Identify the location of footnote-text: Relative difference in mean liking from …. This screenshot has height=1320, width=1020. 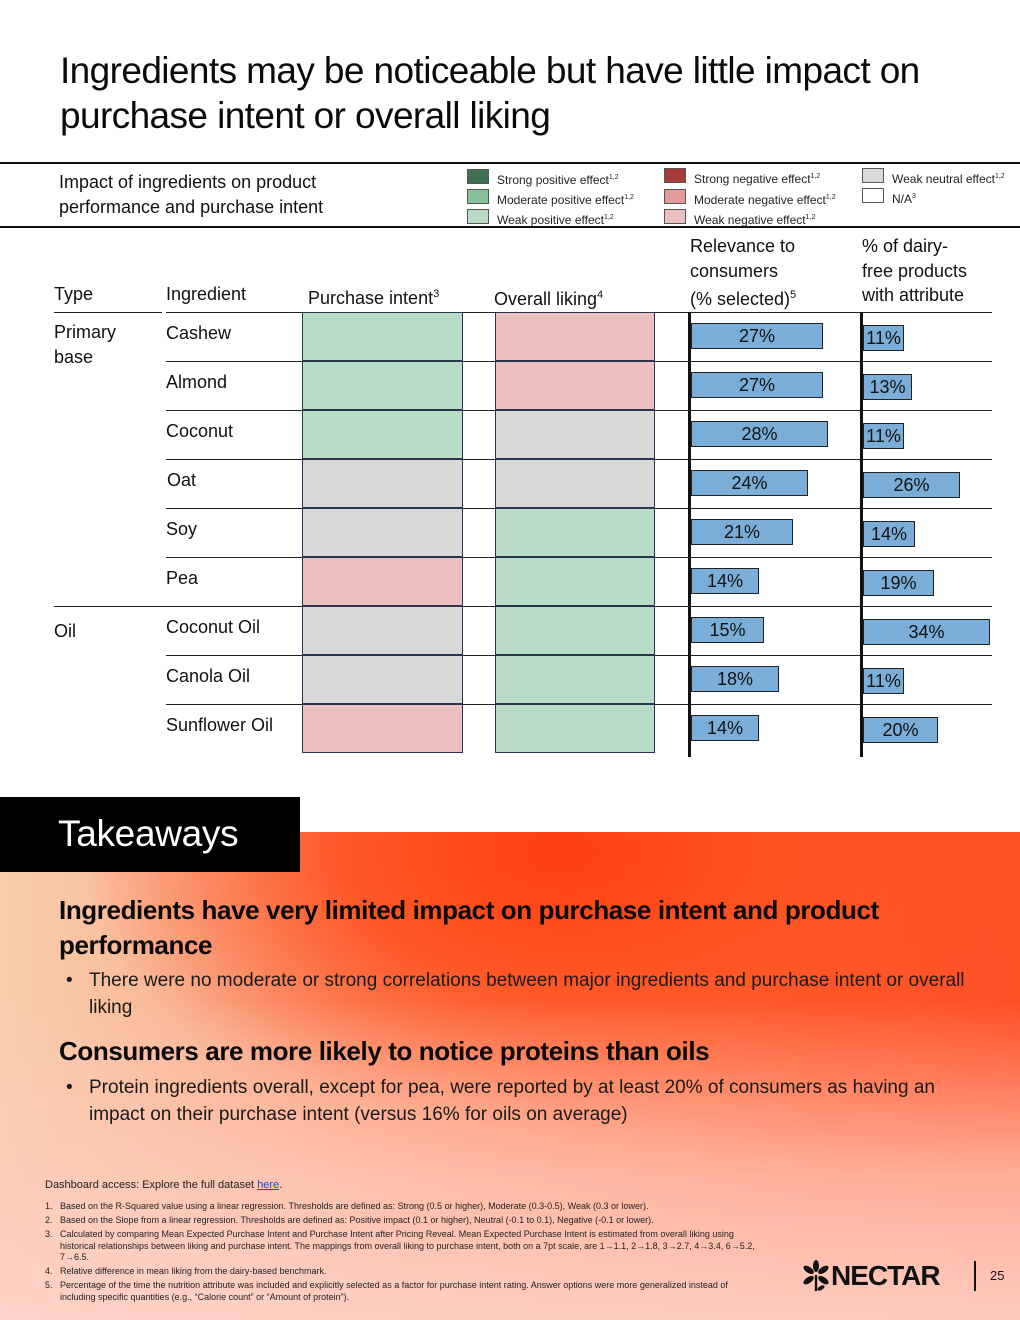
(193, 1271).